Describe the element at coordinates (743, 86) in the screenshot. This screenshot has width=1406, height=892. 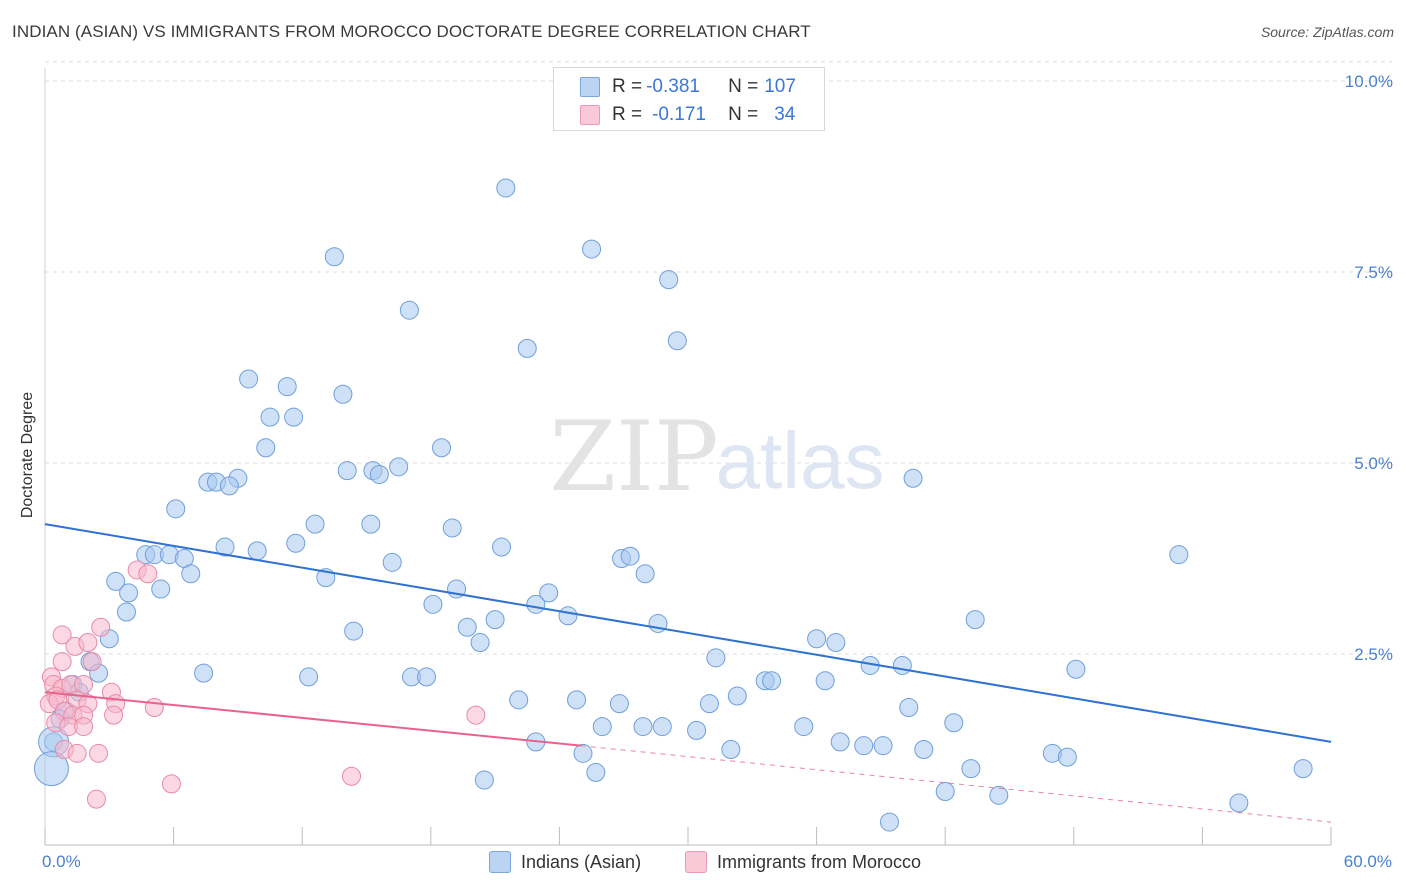
I see `n-label: N =` at that location.